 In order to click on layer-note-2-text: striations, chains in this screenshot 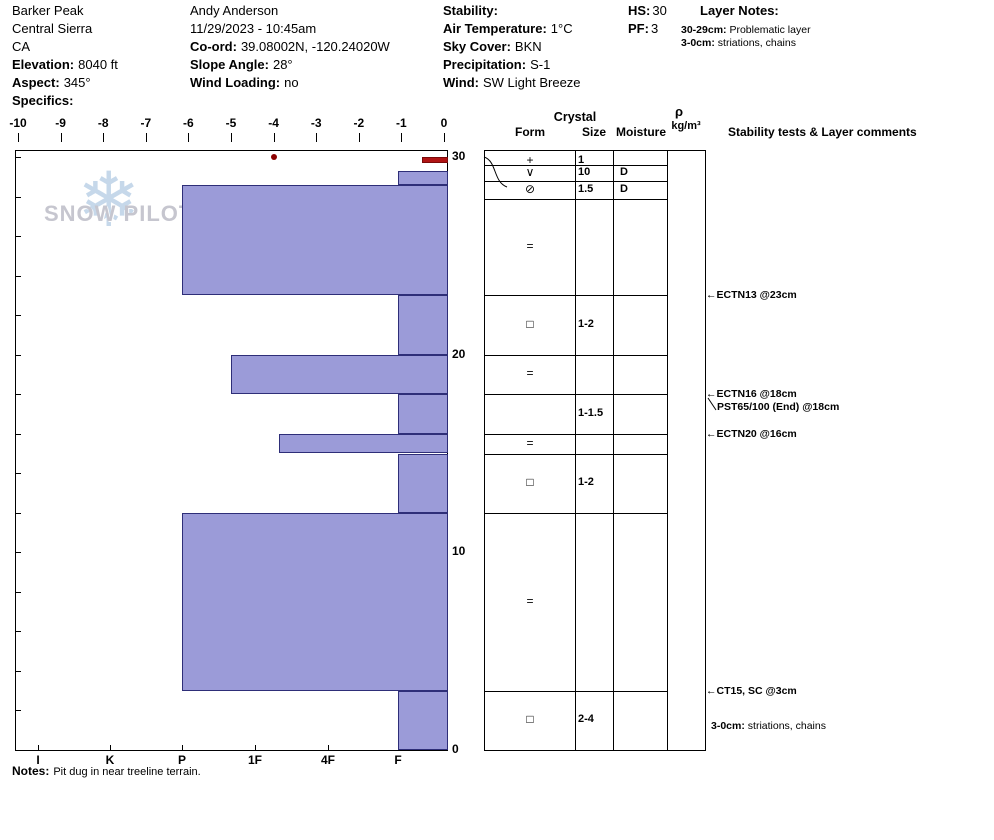, I will do `click(756, 43)`.